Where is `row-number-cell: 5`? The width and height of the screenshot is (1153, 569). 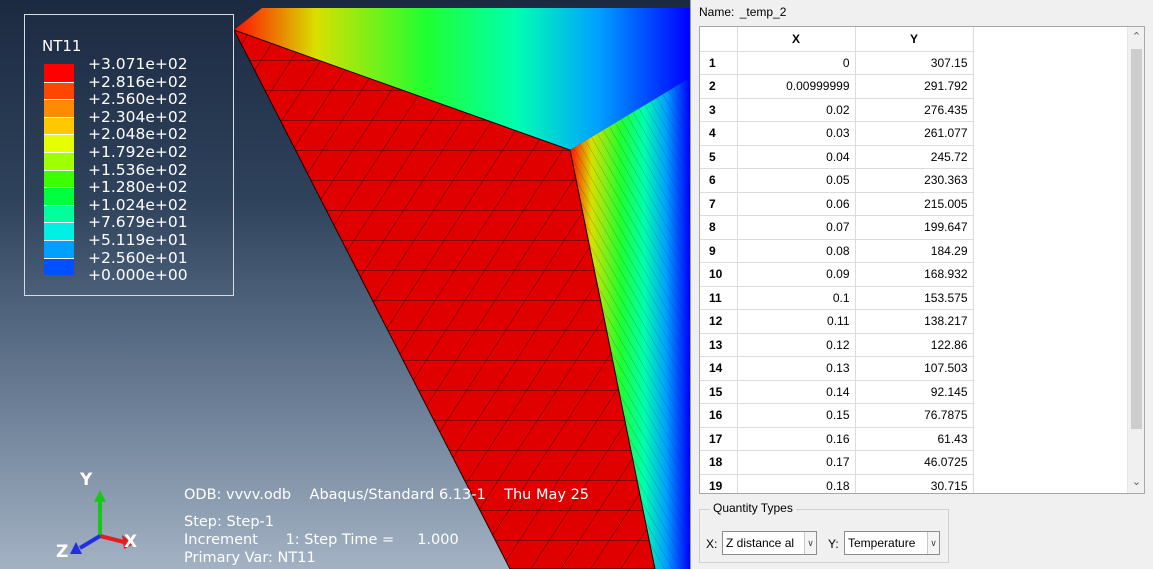 row-number-cell: 5 is located at coordinates (719, 157).